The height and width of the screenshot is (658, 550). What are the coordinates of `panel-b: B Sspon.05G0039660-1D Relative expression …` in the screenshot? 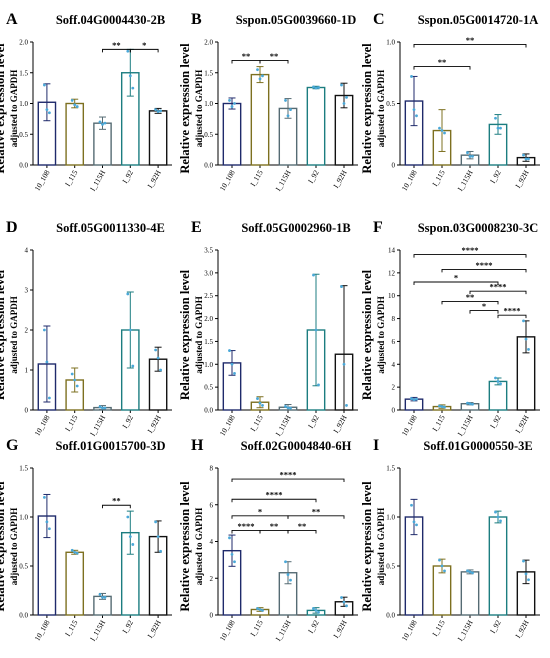 It's located at (268, 102).